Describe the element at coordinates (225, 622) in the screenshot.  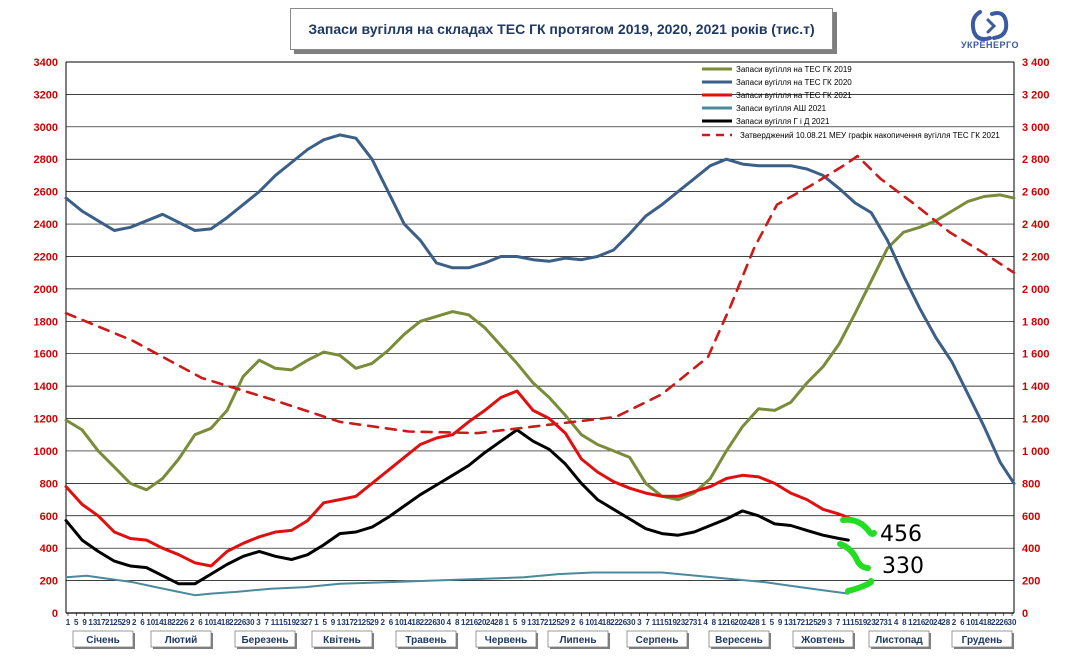
I see `x-tick-label: 18` at that location.